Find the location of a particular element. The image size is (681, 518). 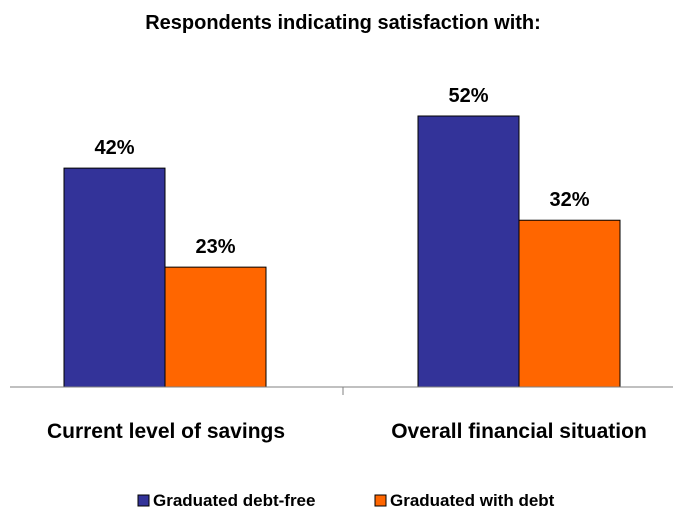

bar-overall-financial-with-debt is located at coordinates (569, 303).